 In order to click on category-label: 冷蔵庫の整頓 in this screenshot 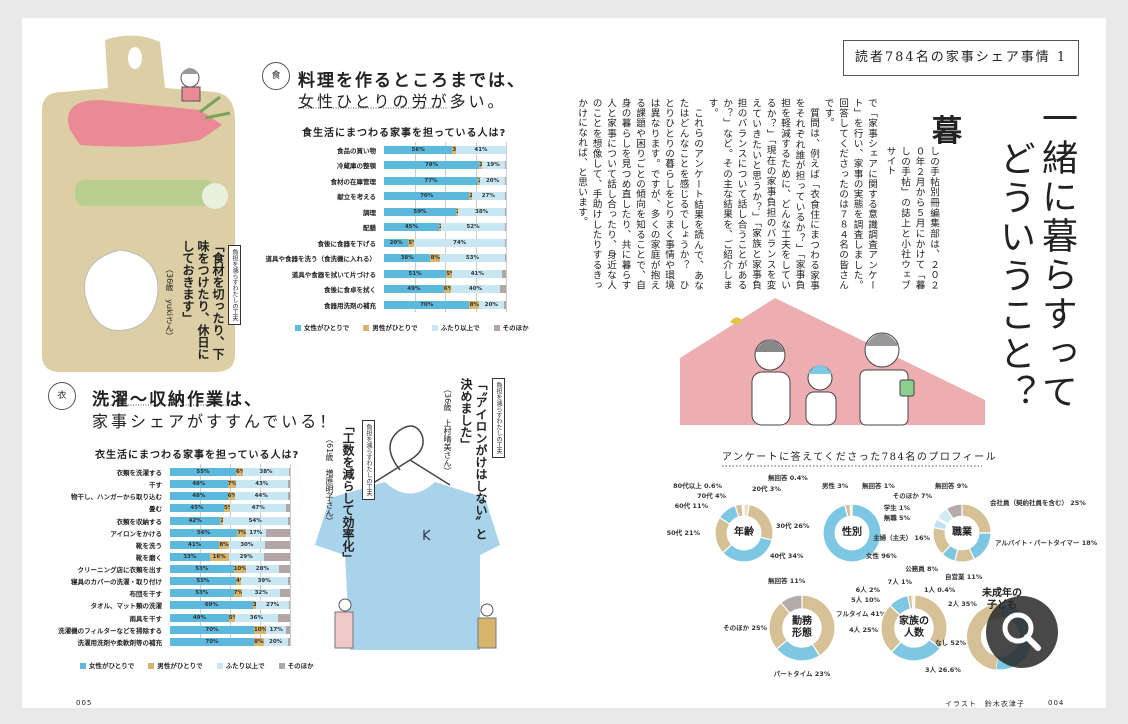, I will do `click(356, 166)`.